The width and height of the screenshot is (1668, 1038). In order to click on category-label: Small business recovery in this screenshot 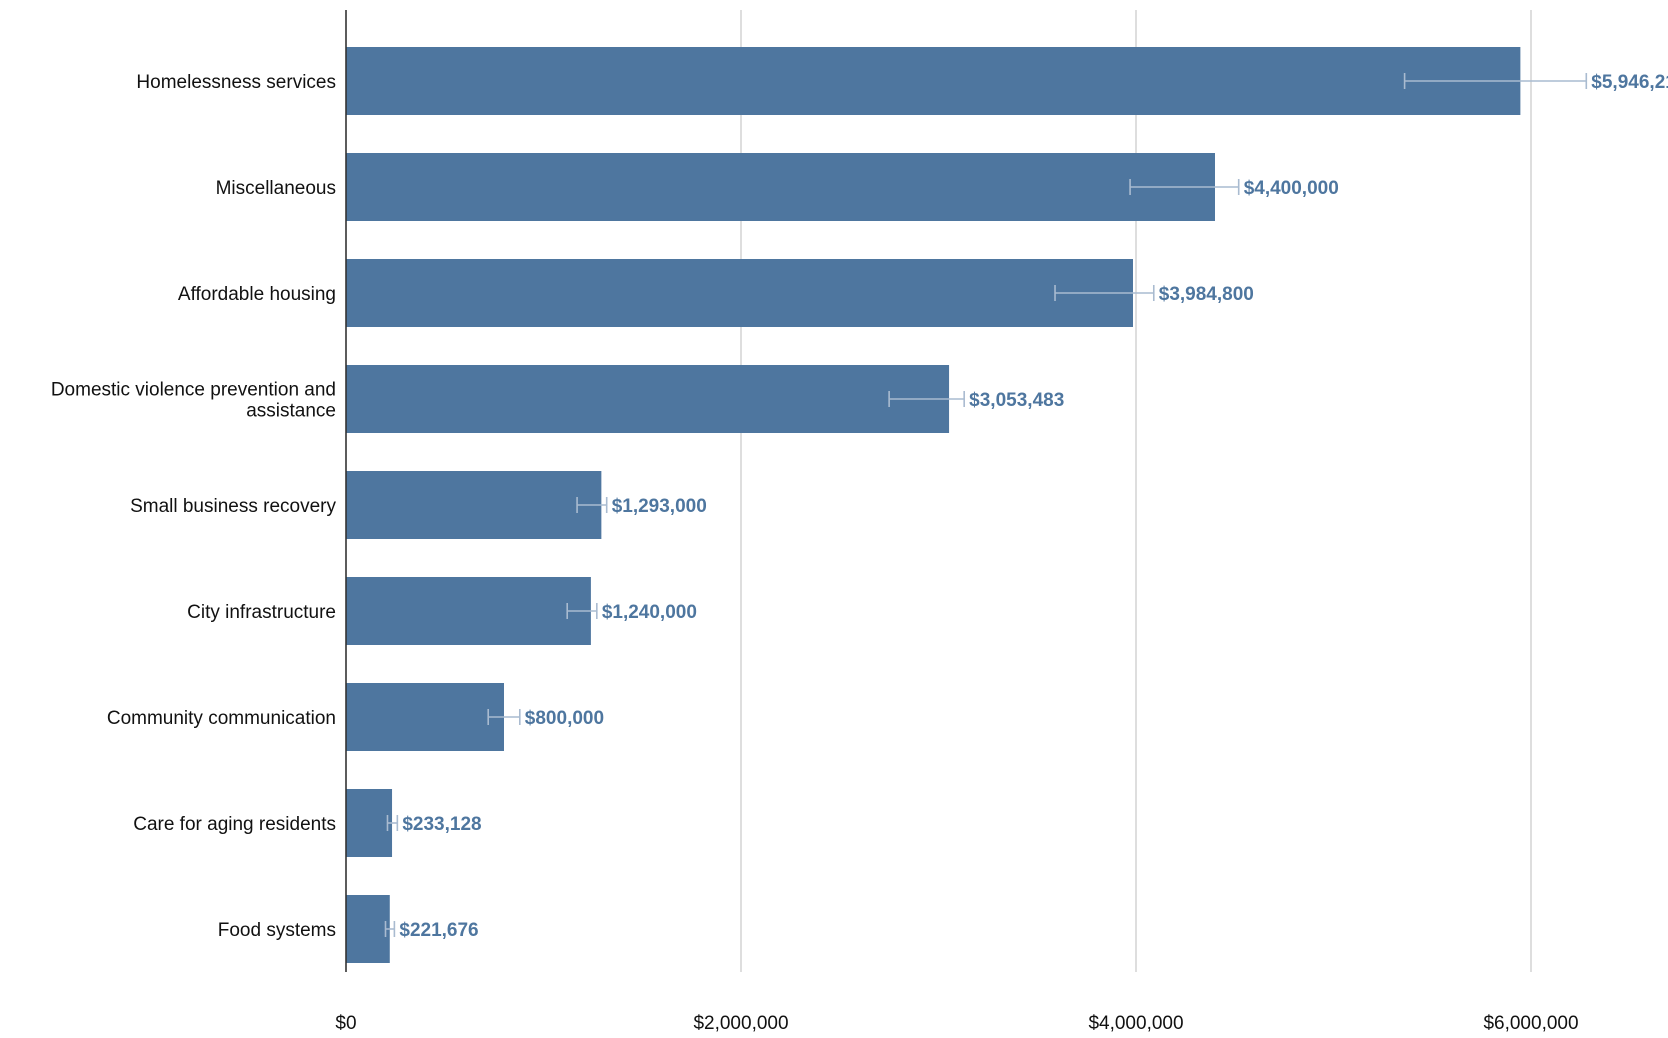, I will do `click(233, 506)`.